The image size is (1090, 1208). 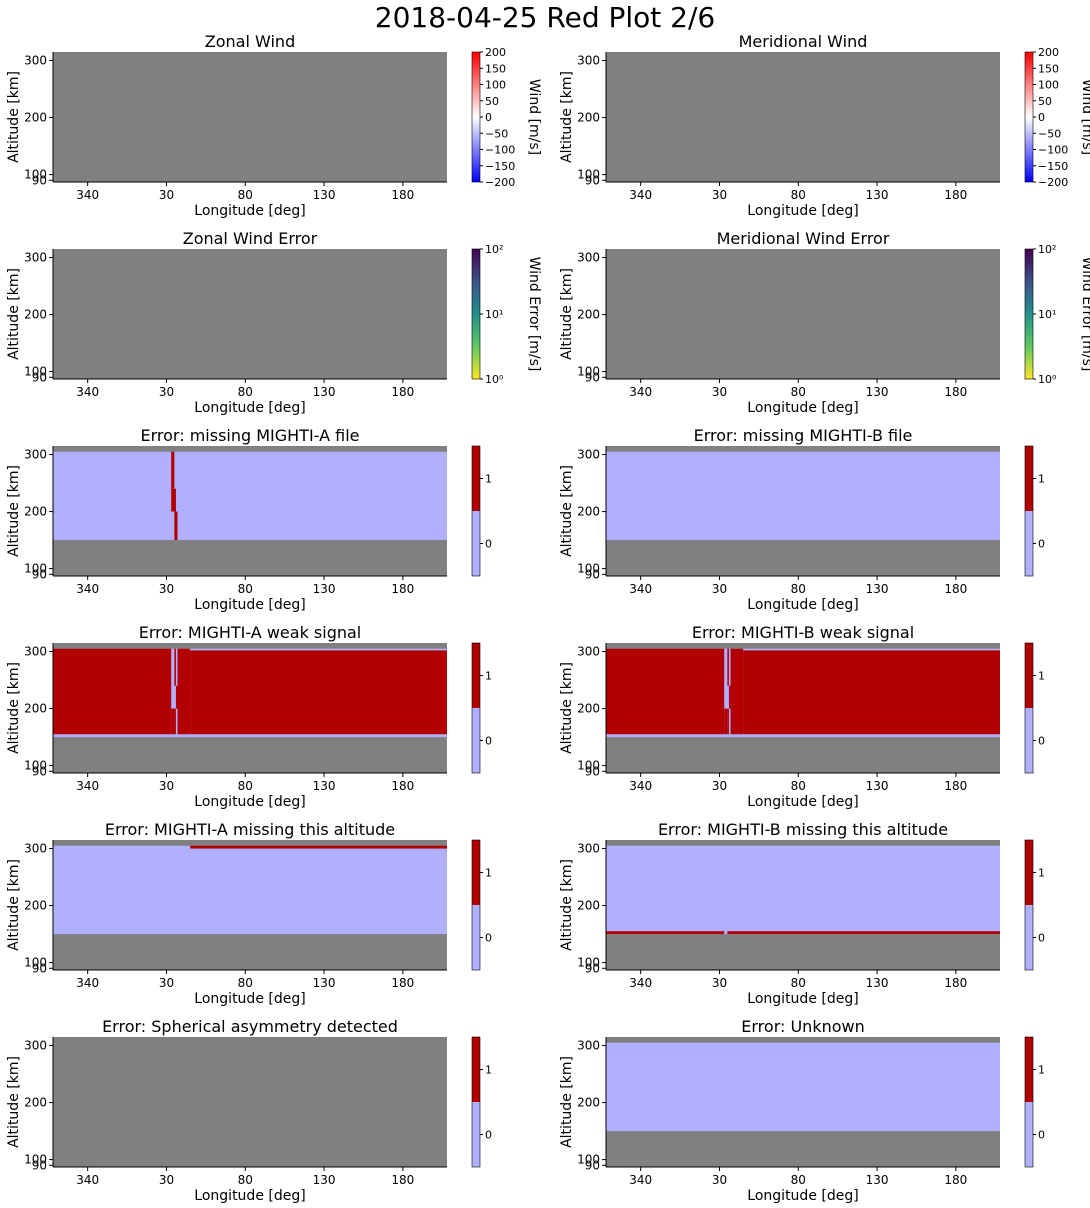 I want to click on colorbar-tick-label: 200, so click(x=1048, y=52).